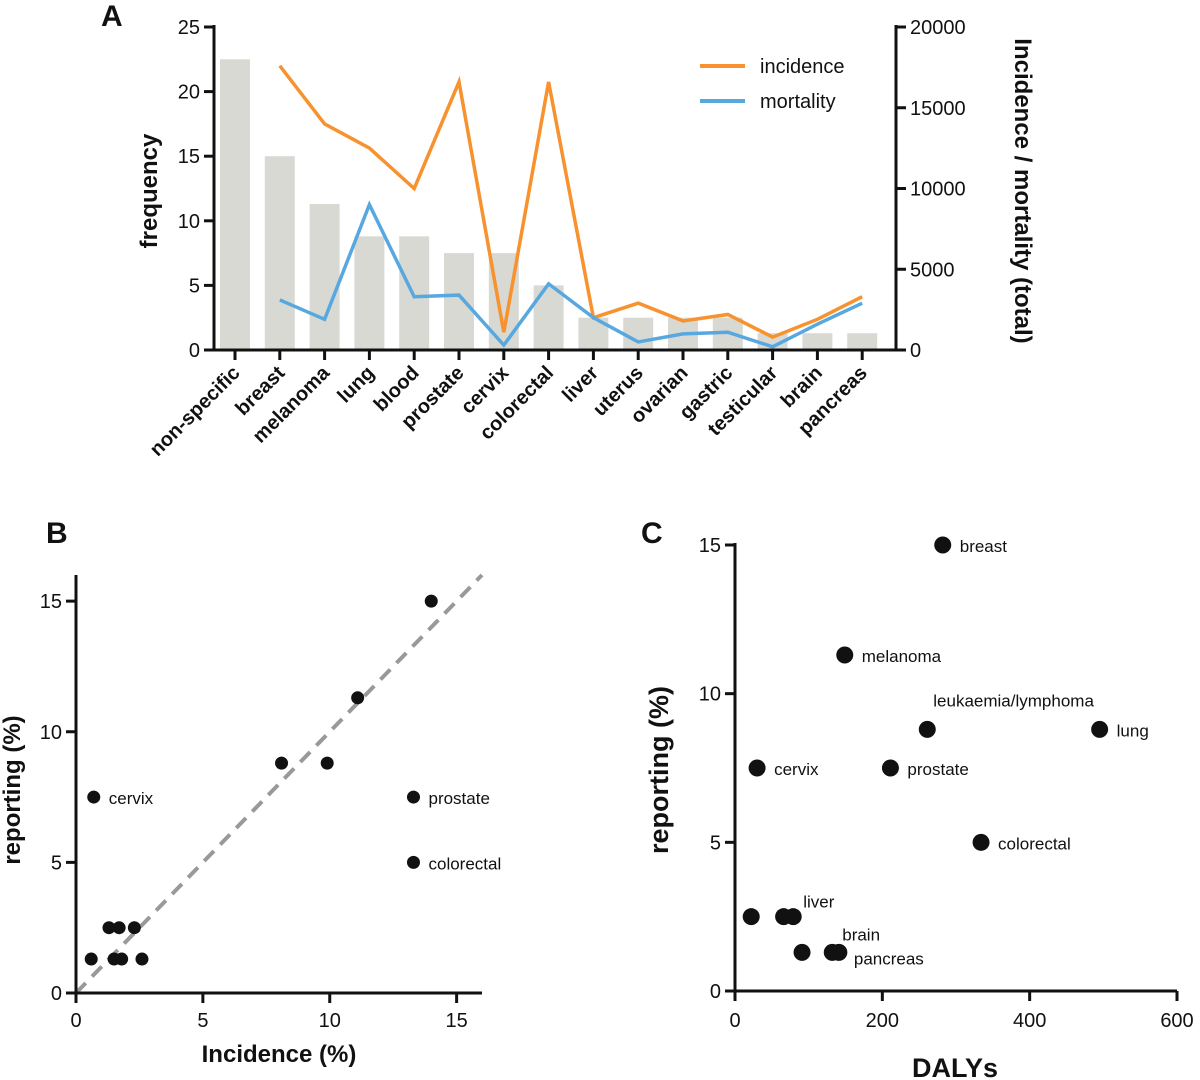 The width and height of the screenshot is (1200, 1080). Describe the element at coordinates (1013, 700) in the screenshot. I see `point-label: leukaemia/lymphoma` at that location.